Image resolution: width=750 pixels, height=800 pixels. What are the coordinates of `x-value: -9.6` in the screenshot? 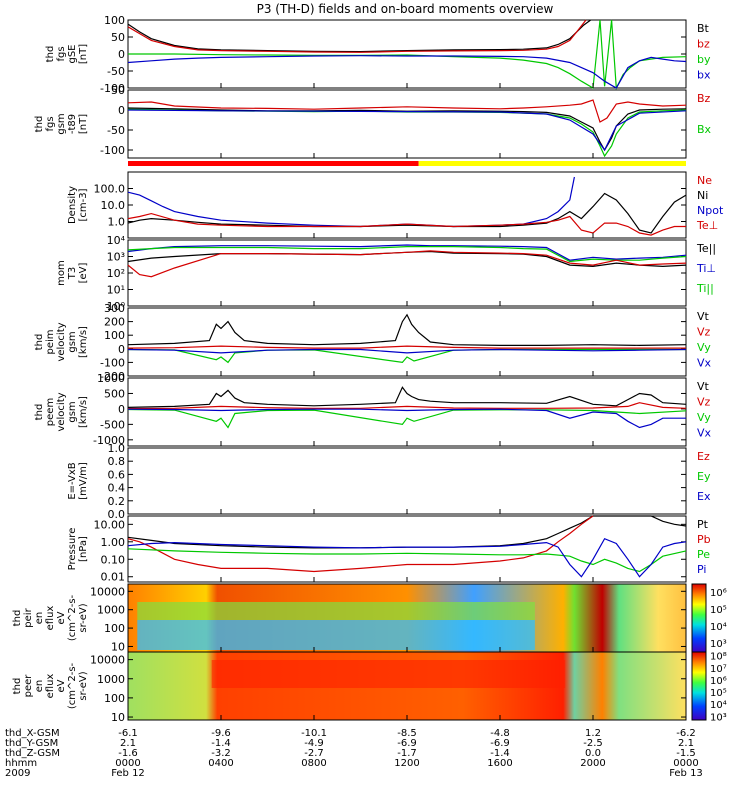 It's located at (221, 733).